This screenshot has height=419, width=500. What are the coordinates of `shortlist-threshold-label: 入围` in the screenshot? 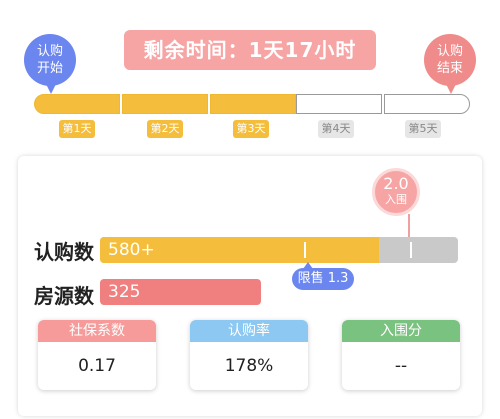 It's located at (396, 199).